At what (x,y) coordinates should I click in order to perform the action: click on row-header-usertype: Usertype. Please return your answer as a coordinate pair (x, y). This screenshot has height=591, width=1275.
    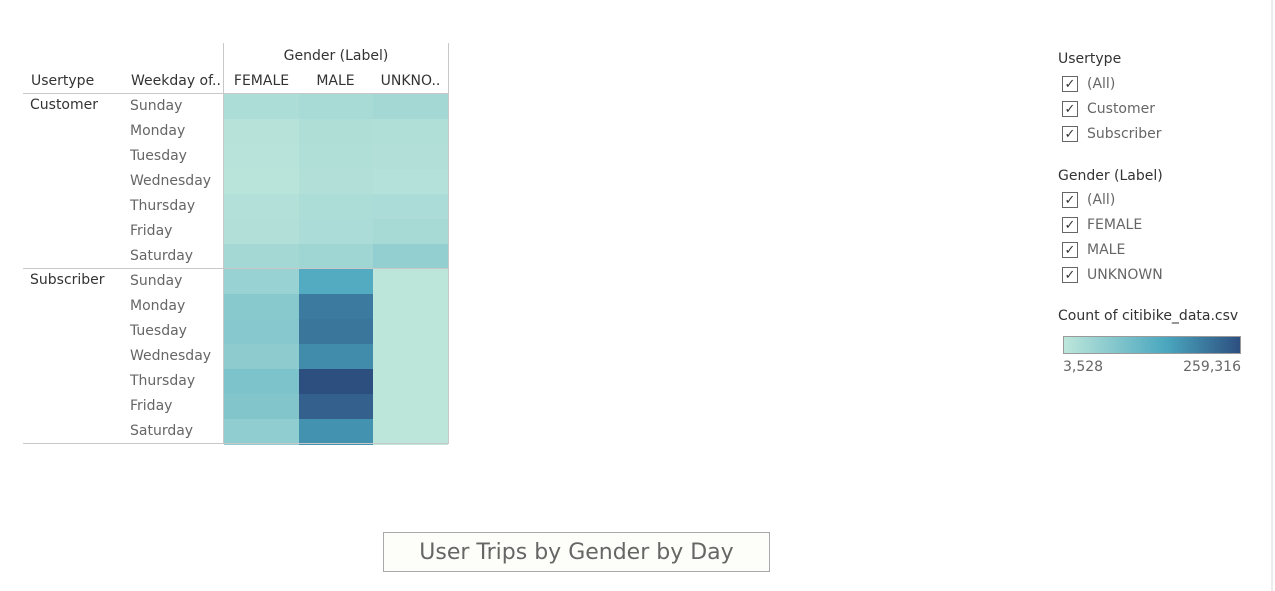
    Looking at the image, I should click on (63, 81).